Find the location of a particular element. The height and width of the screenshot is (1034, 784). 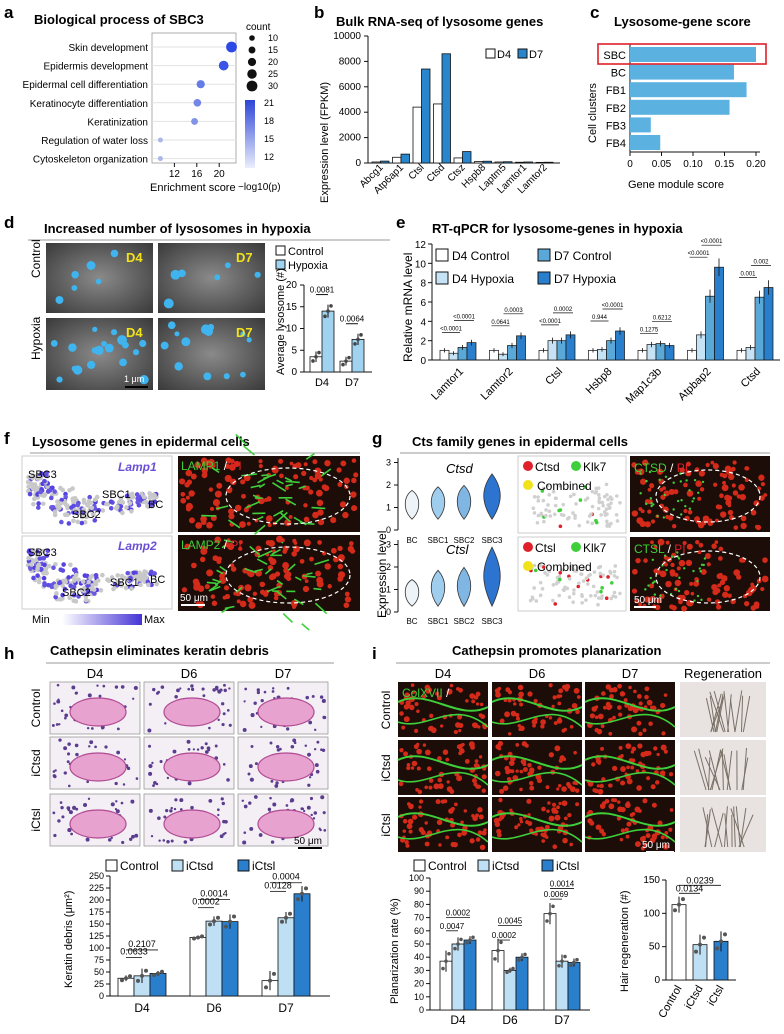

scale-text-d: 1 μm is located at coordinates (134, 379).